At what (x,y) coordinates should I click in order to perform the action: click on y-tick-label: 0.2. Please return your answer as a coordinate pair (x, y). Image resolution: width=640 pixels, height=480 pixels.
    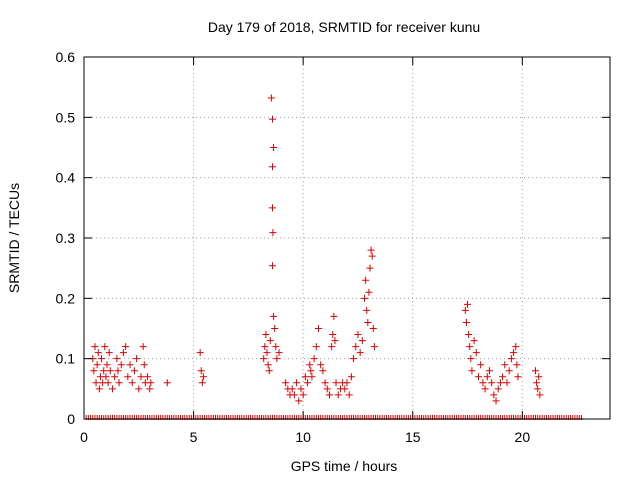
    Looking at the image, I should click on (66, 298).